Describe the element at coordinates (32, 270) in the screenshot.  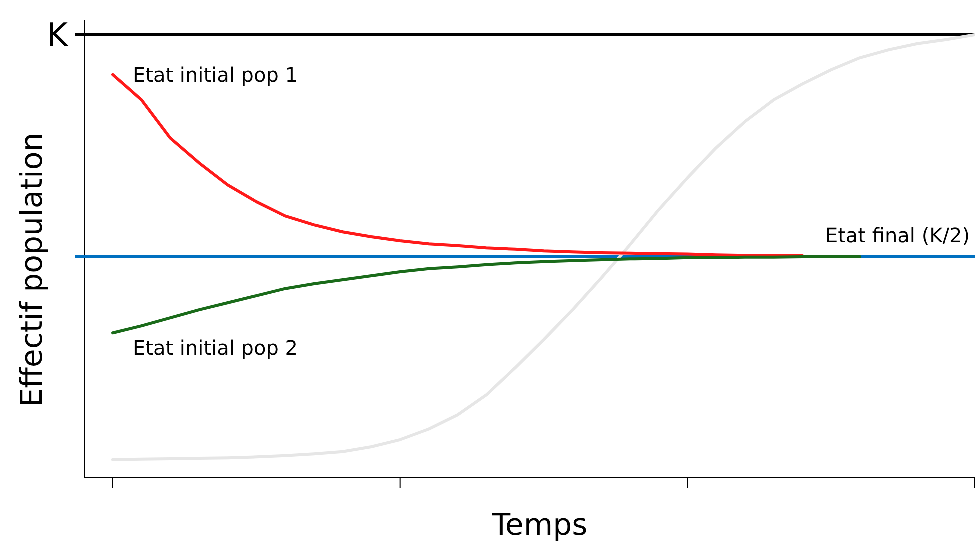
I see `y-axis-title: Effectif population` at that location.